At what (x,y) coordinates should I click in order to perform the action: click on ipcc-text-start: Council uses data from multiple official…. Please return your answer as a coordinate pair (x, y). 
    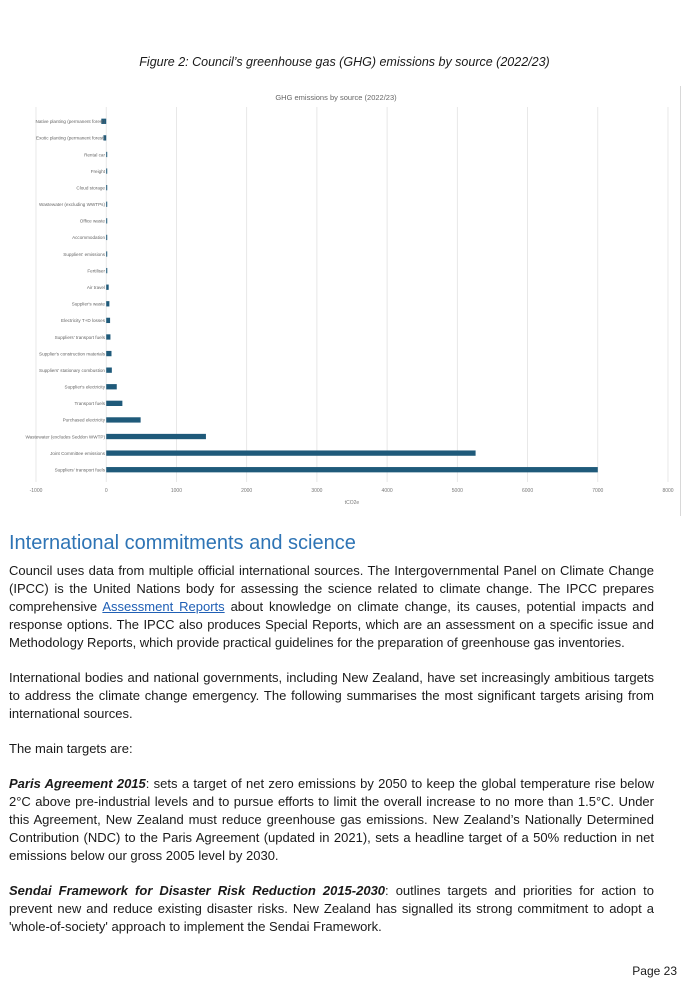
    Looking at the image, I should click on (331, 588).